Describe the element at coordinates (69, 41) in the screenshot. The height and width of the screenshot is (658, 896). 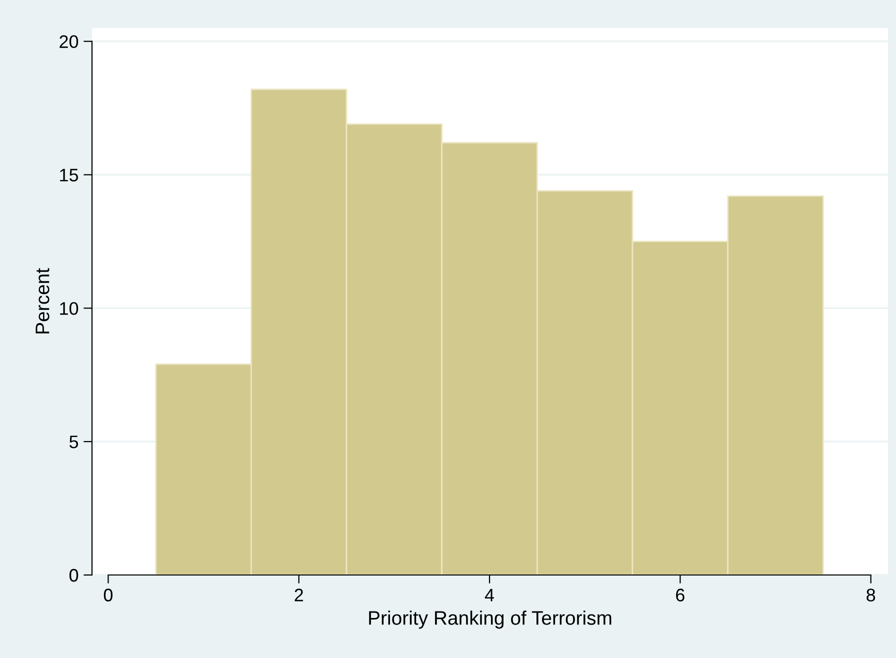
I see `y-tick-label: 20` at that location.